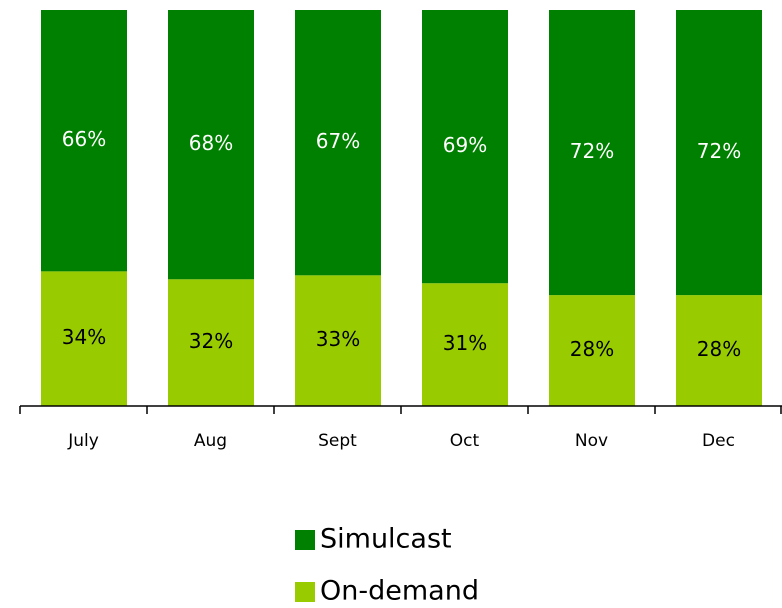 The image size is (782, 608). Describe the element at coordinates (399, 591) in the screenshot. I see `legend-label: On-demand` at that location.